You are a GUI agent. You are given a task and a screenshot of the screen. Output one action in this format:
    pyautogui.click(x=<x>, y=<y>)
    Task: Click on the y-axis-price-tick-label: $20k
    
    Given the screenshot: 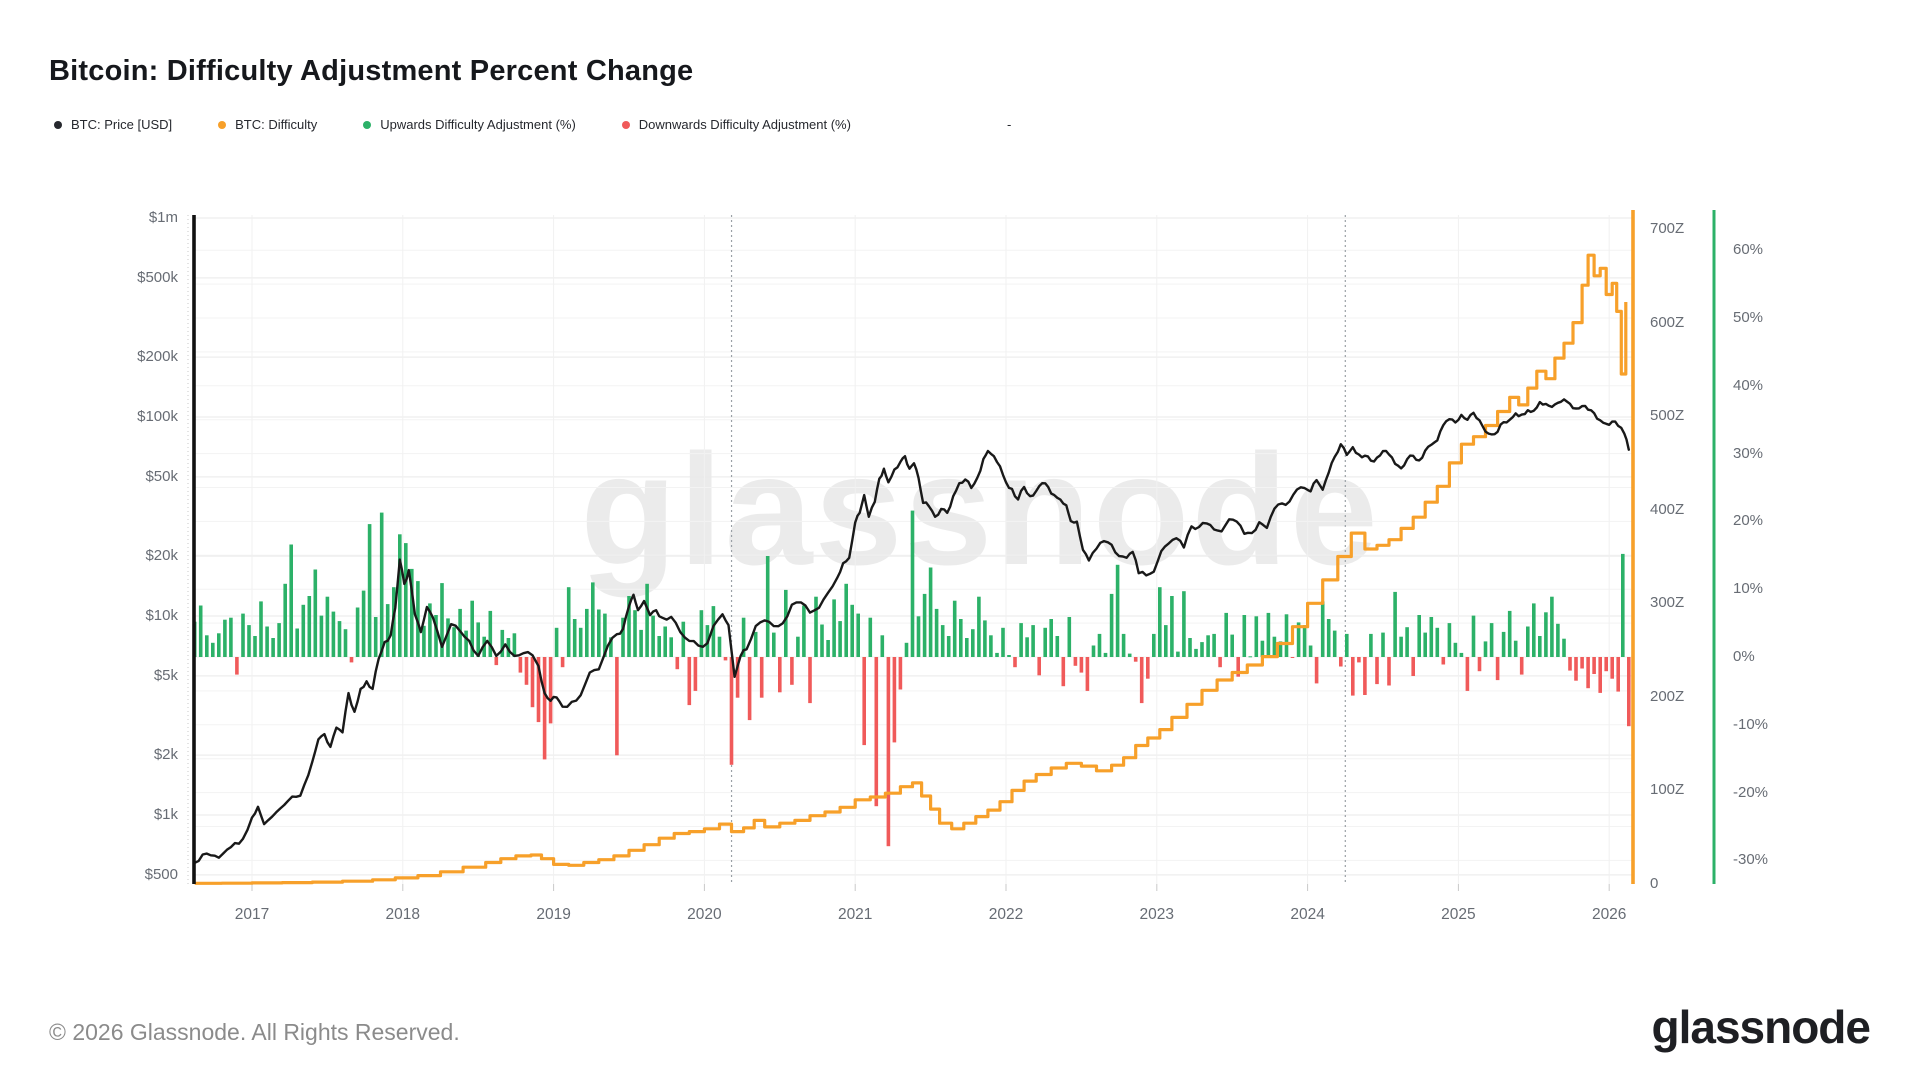 What is the action you would take?
    pyautogui.click(x=161, y=556)
    